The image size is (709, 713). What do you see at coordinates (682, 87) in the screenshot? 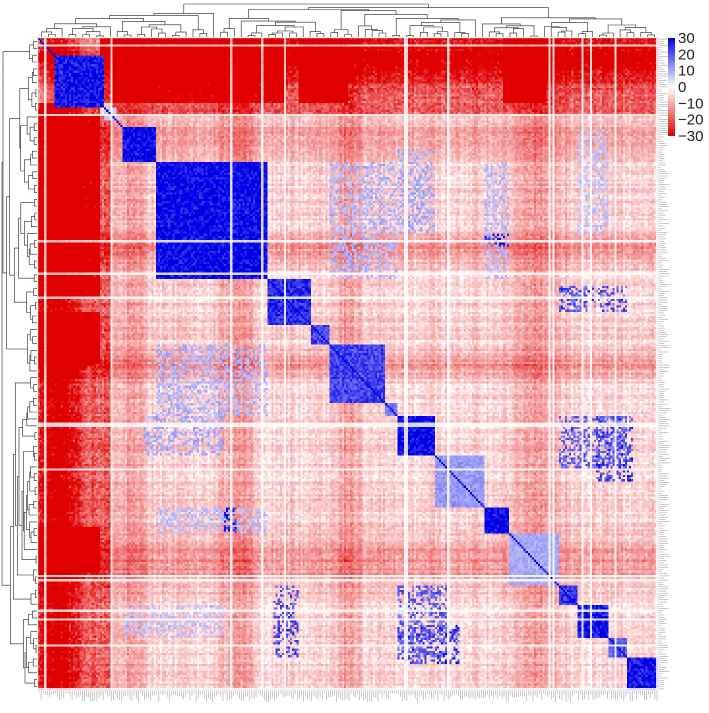
I see `color-legend-tick-label: 0` at bounding box center [682, 87].